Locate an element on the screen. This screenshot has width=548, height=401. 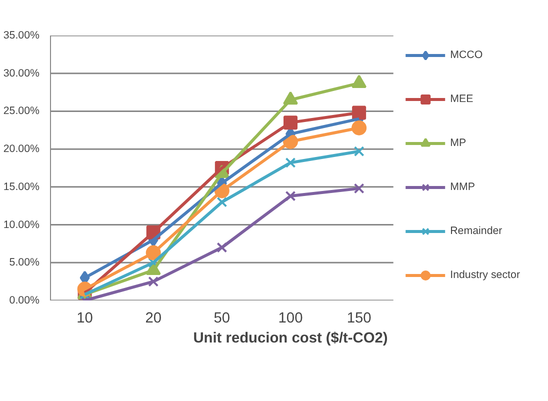
x-tick-label: 100 is located at coordinates (290, 318).